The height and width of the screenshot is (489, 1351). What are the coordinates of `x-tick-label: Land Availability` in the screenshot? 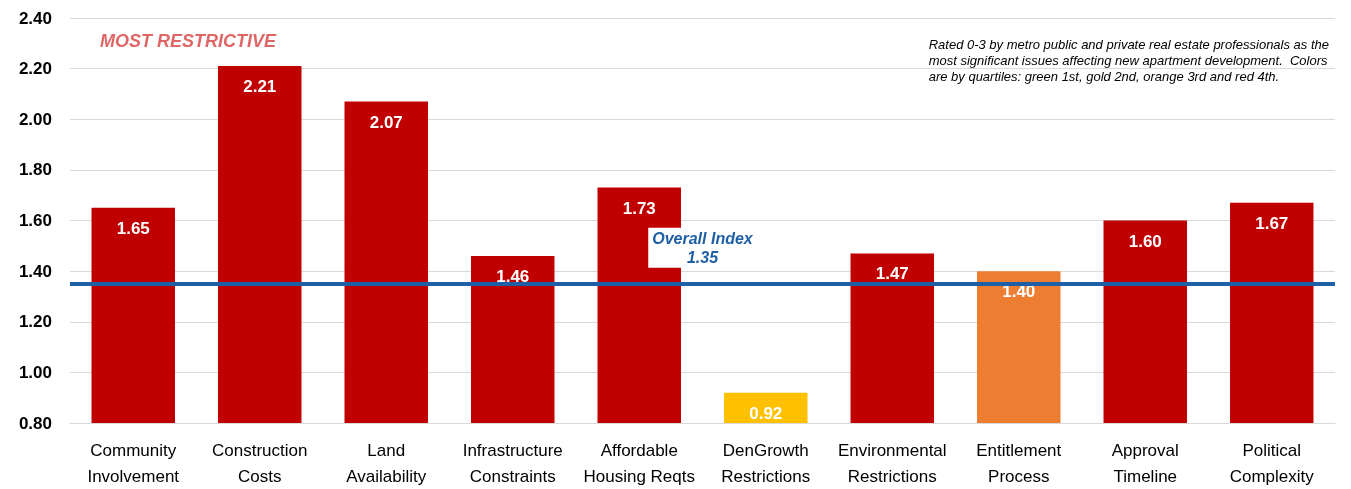 It's located at (386, 463).